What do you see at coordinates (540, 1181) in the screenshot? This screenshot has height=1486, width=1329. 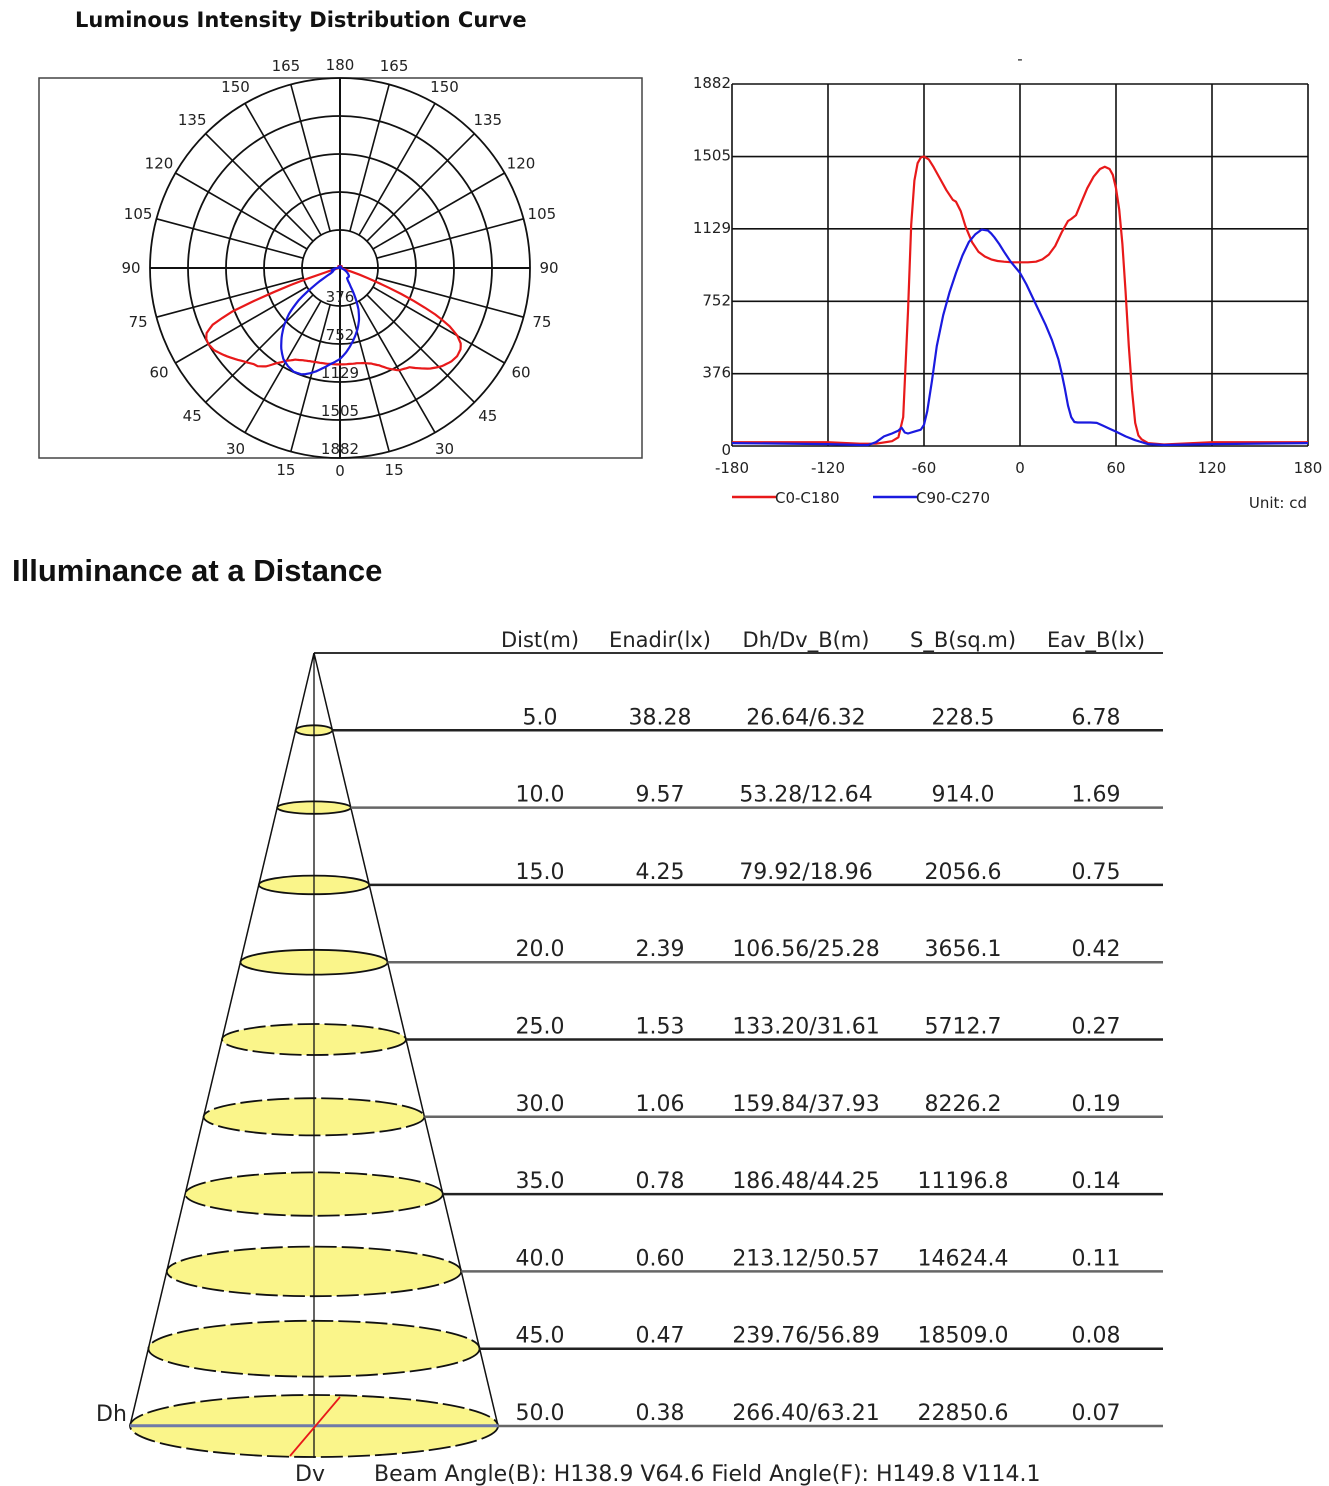 I see `table-cell: 35.0` at bounding box center [540, 1181].